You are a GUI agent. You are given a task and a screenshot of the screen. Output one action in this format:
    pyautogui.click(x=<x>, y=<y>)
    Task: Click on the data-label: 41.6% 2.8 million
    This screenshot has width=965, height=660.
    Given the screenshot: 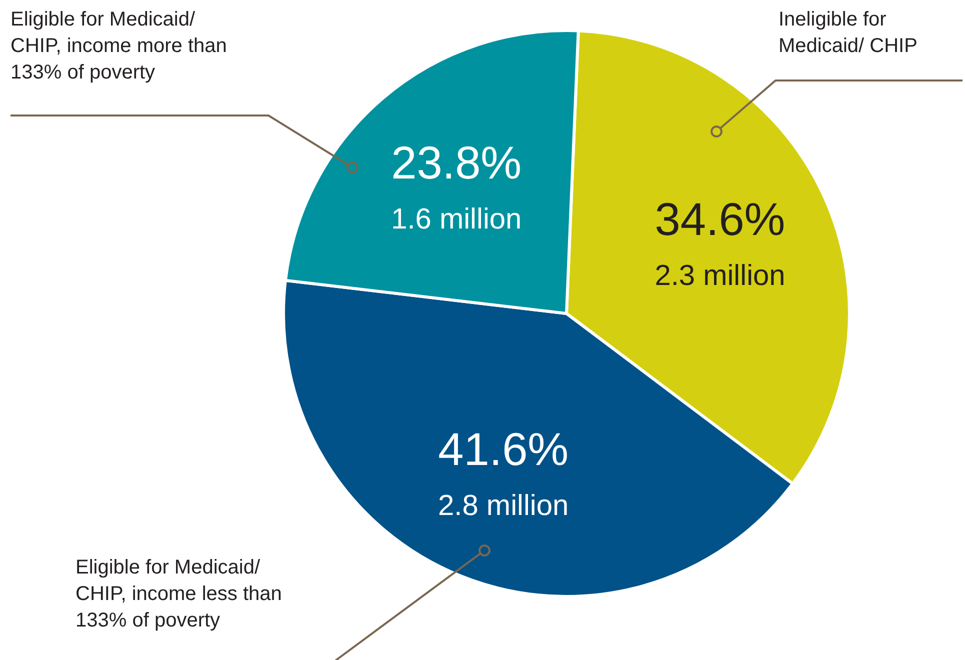 What is the action you would take?
    pyautogui.click(x=503, y=472)
    